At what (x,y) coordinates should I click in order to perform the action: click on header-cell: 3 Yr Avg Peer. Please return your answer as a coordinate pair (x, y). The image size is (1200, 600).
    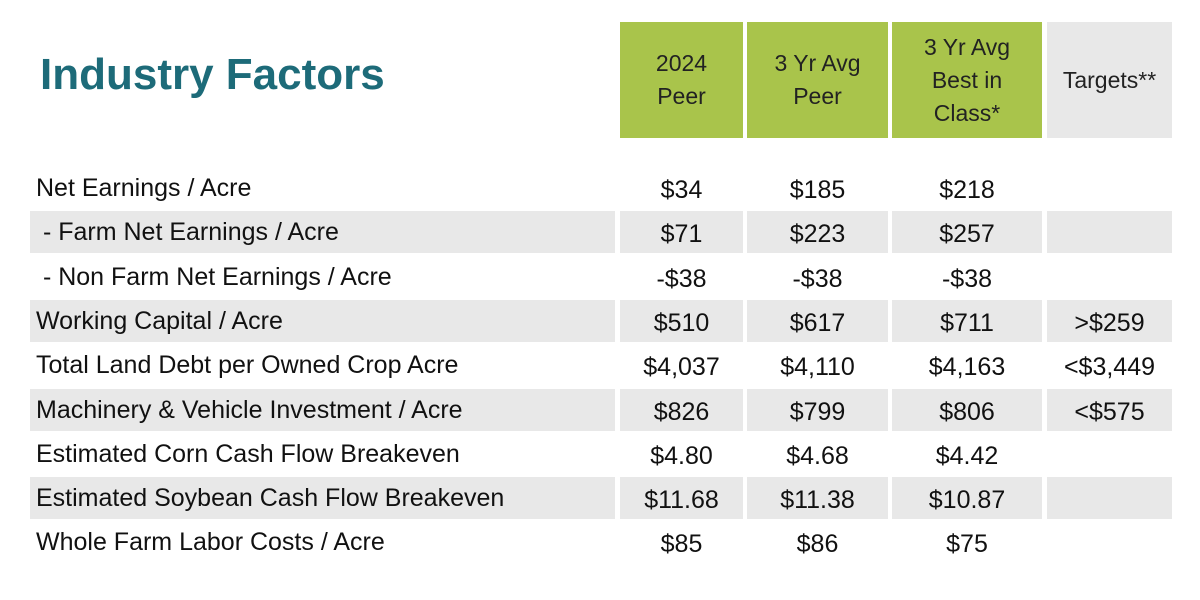
    Looking at the image, I should click on (817, 80).